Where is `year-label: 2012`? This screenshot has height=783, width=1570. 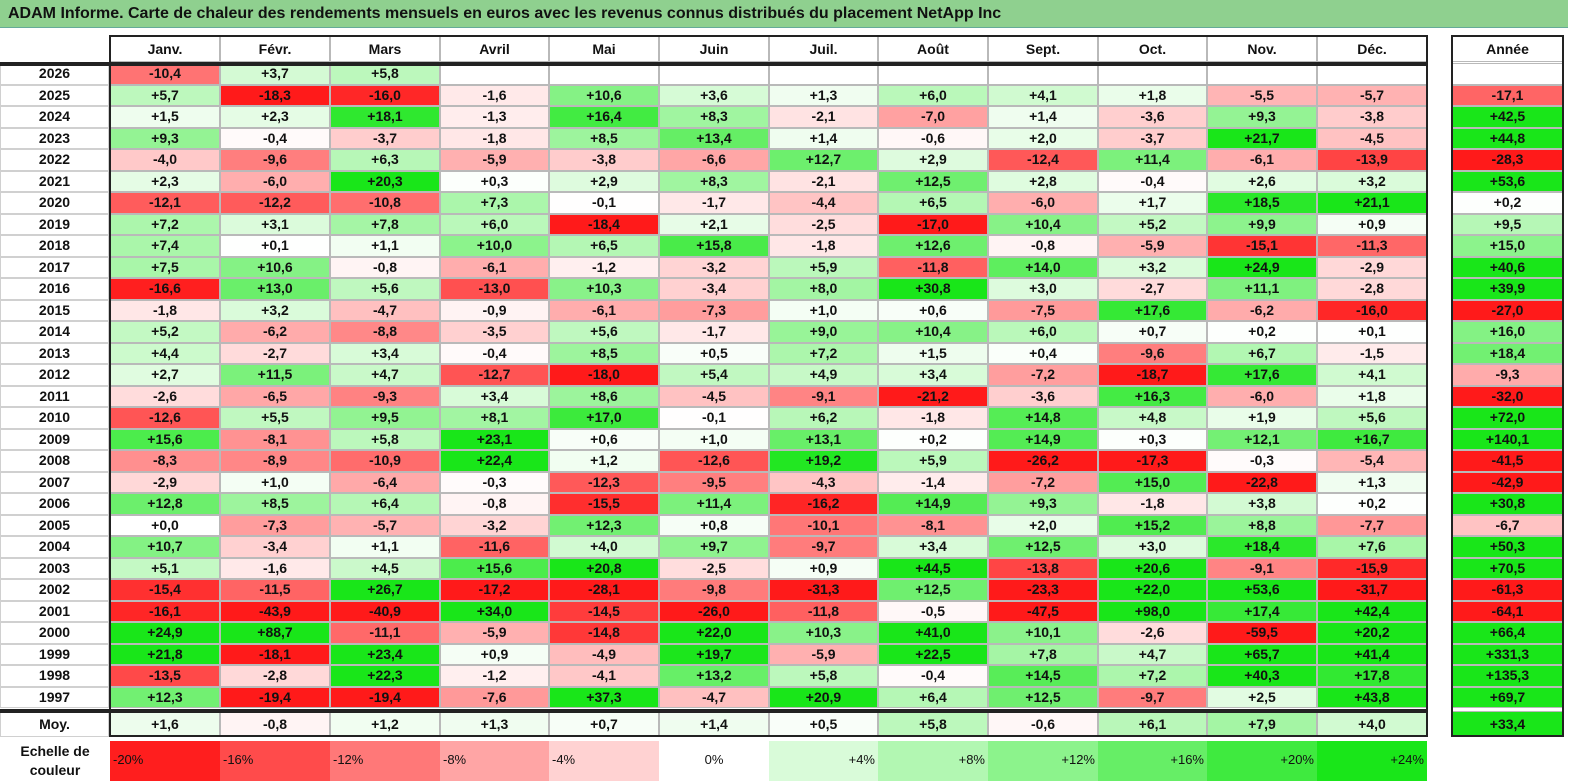 year-label: 2012 is located at coordinates (54, 375).